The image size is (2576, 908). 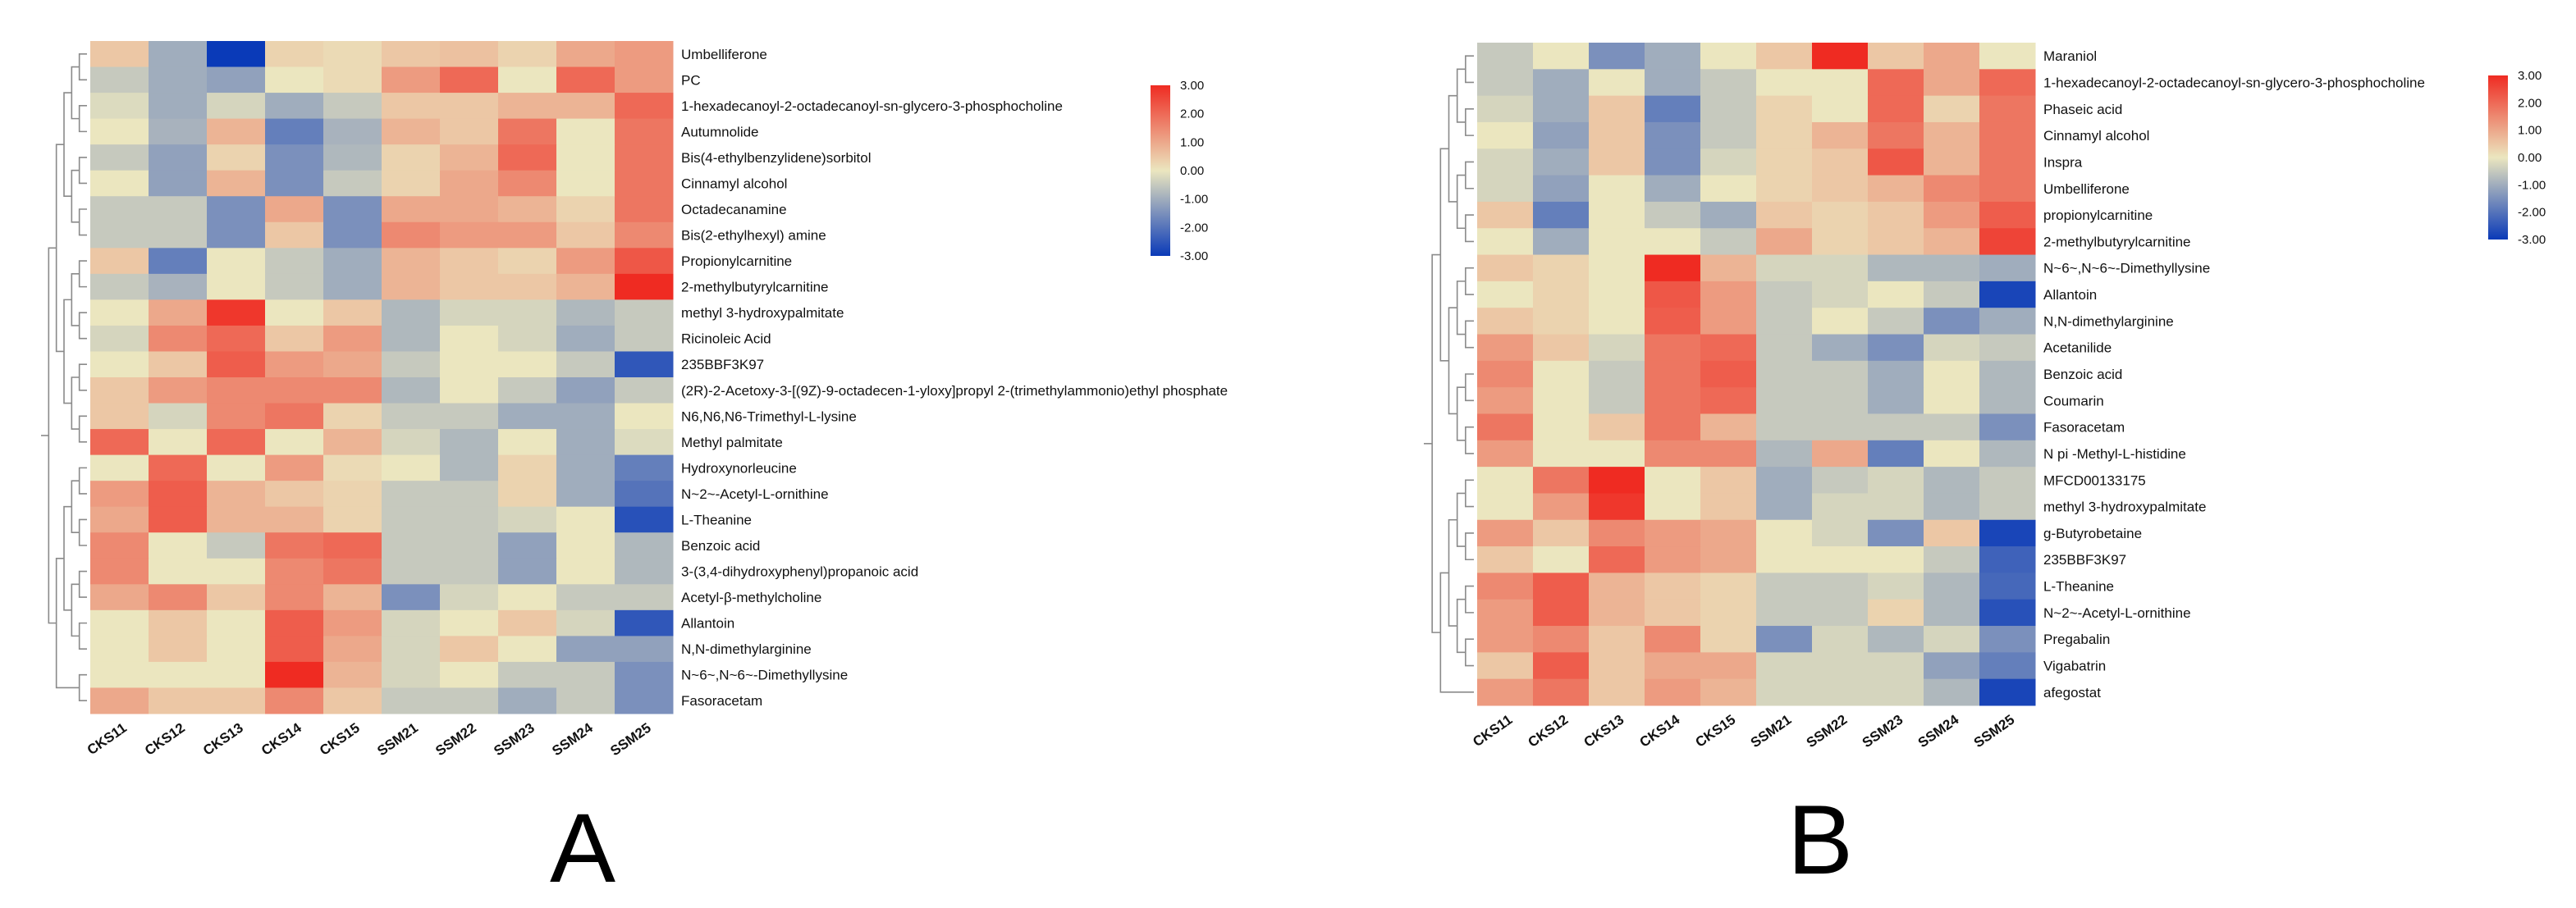 What do you see at coordinates (720, 546) in the screenshot?
I see `row-label: Benzoic acid` at bounding box center [720, 546].